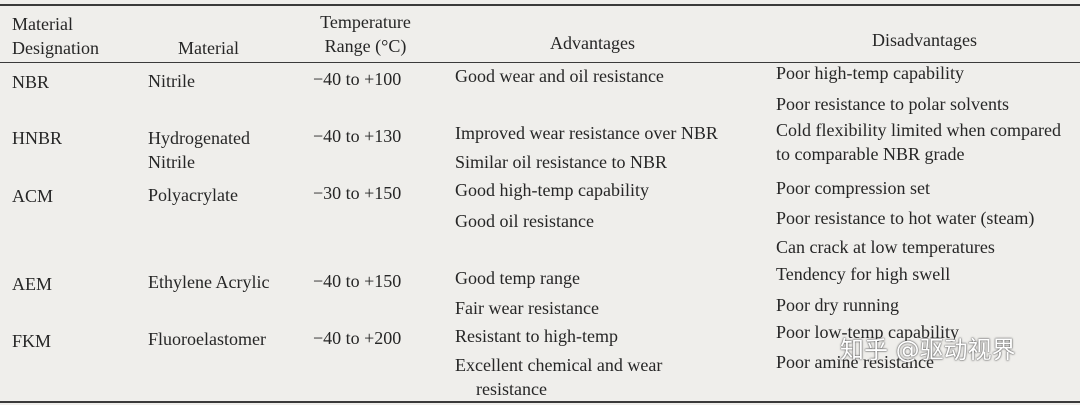 The height and width of the screenshot is (405, 1080). What do you see at coordinates (199, 150) in the screenshot?
I see `cell: Hydrogenated Nitrile` at bounding box center [199, 150].